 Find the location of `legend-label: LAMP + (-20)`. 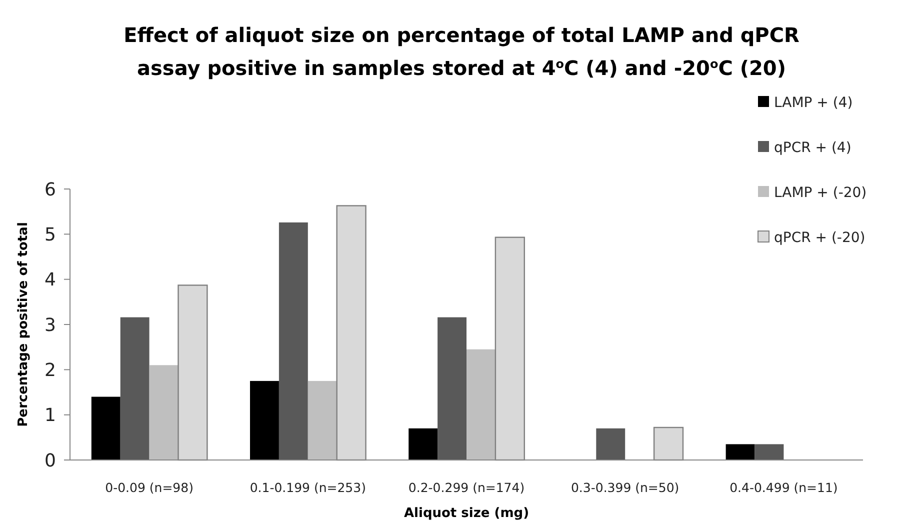

legend-label: LAMP + (-20) is located at coordinates (820, 192).